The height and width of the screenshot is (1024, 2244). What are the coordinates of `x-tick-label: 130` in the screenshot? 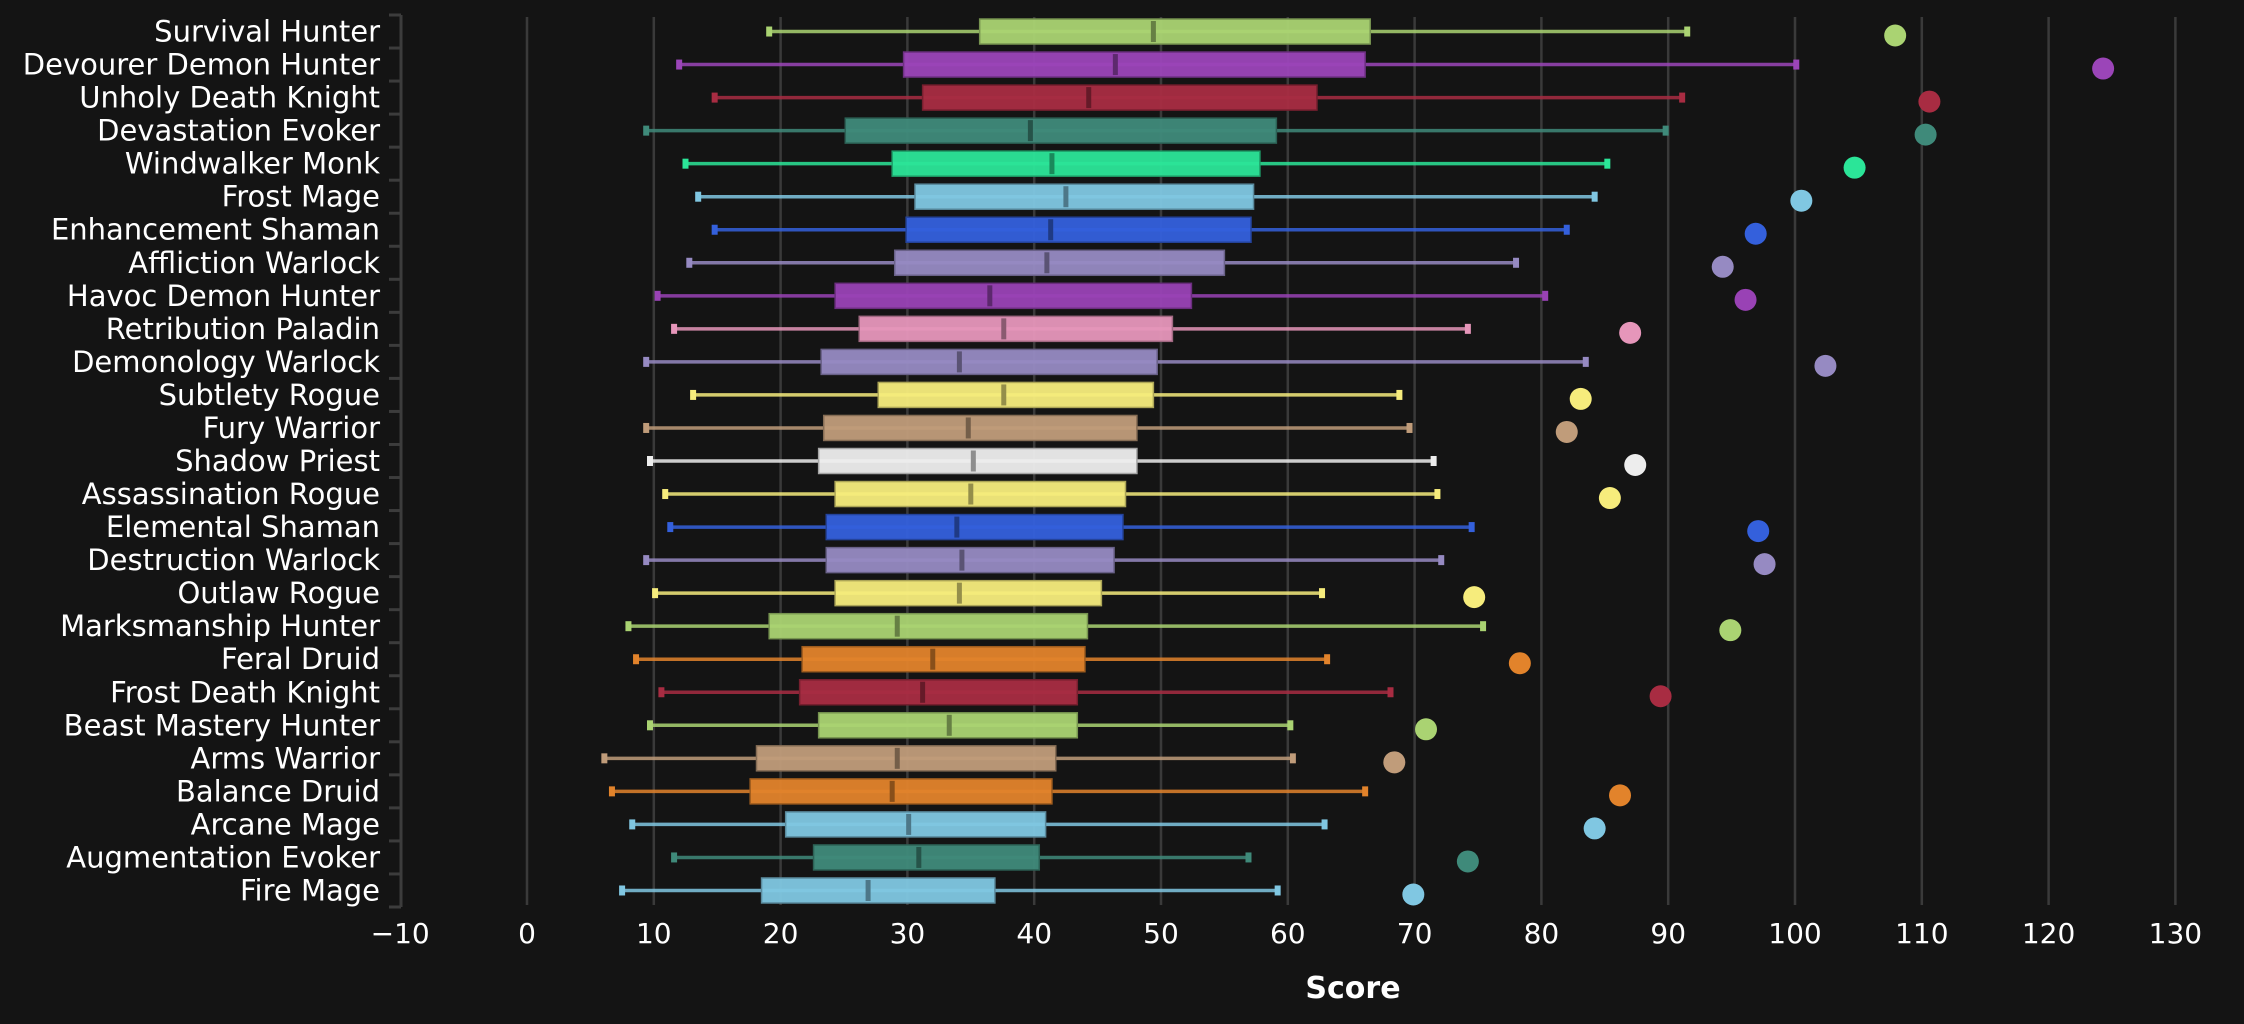 It's located at (2175, 933).